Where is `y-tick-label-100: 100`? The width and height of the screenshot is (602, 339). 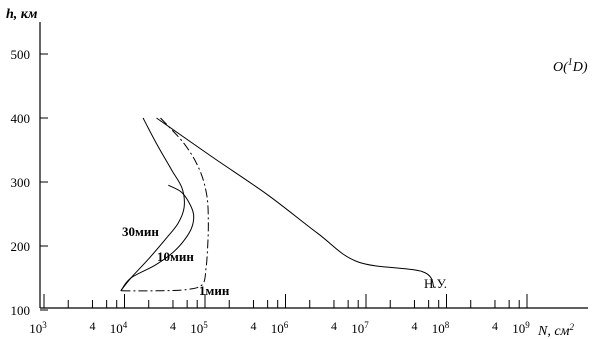 y-tick-label-100: 100 is located at coordinates (21, 310).